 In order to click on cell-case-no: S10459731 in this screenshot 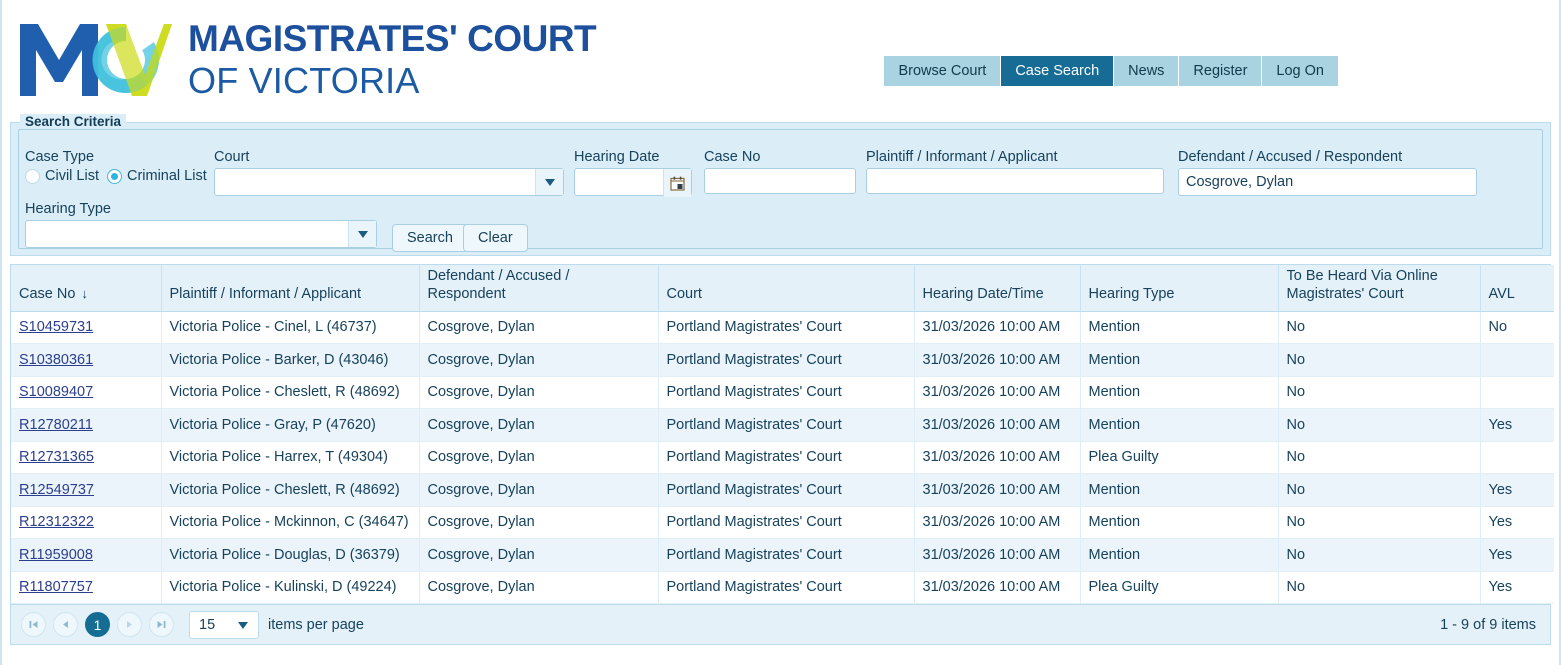, I will do `click(86, 327)`.